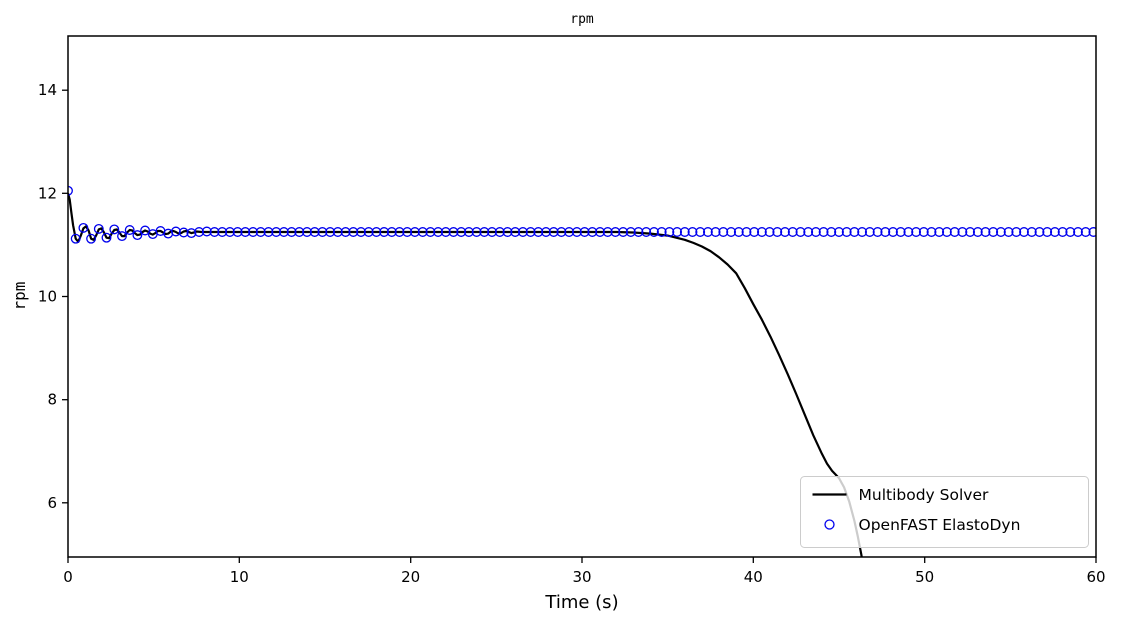 The height and width of the screenshot is (634, 1124). Describe the element at coordinates (47, 193) in the screenshot. I see `y-tick-label: 12` at that location.